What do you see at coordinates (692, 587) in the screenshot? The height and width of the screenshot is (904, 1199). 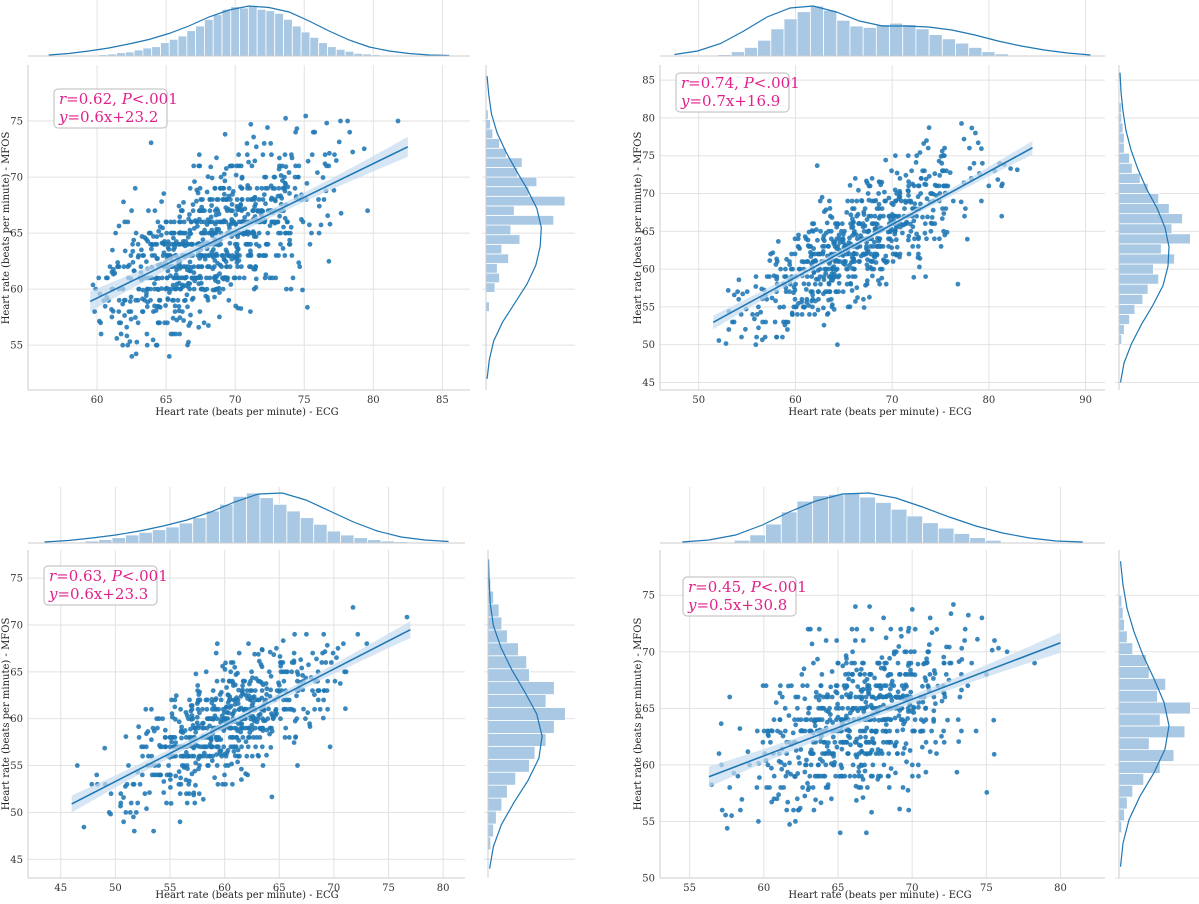 I see `r-symbol: r` at bounding box center [692, 587].